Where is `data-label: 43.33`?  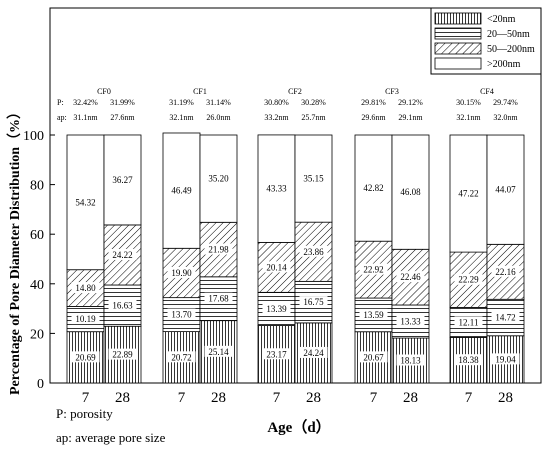
data-label: 43.33 is located at coordinates (276, 189).